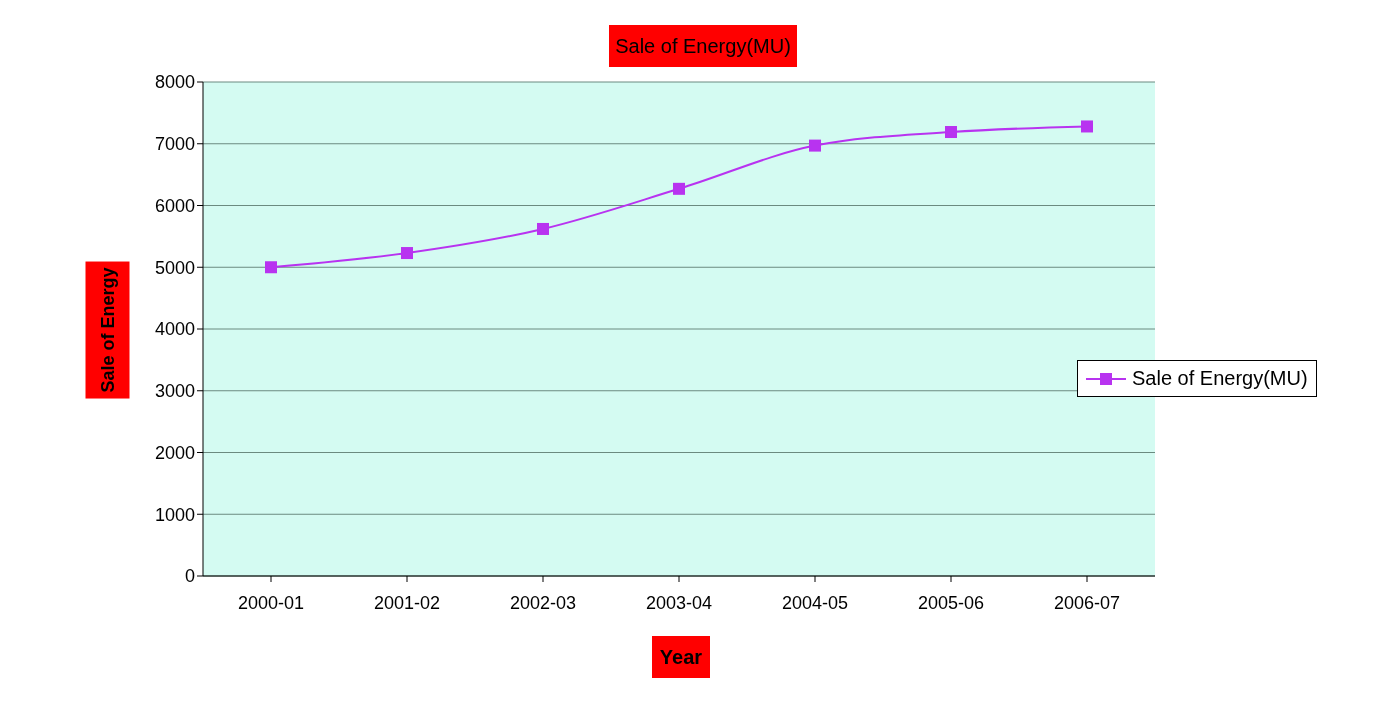  What do you see at coordinates (189, 576) in the screenshot?
I see `y-tick-label: 0` at bounding box center [189, 576].